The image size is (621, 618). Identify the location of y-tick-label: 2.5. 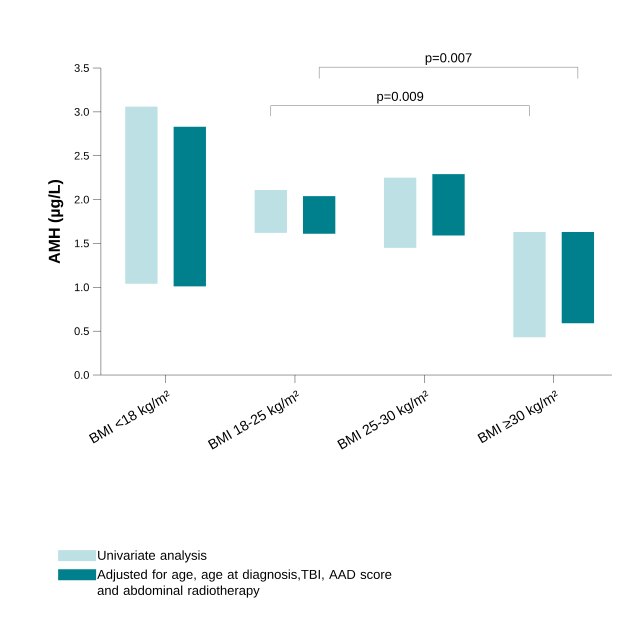
(81, 156).